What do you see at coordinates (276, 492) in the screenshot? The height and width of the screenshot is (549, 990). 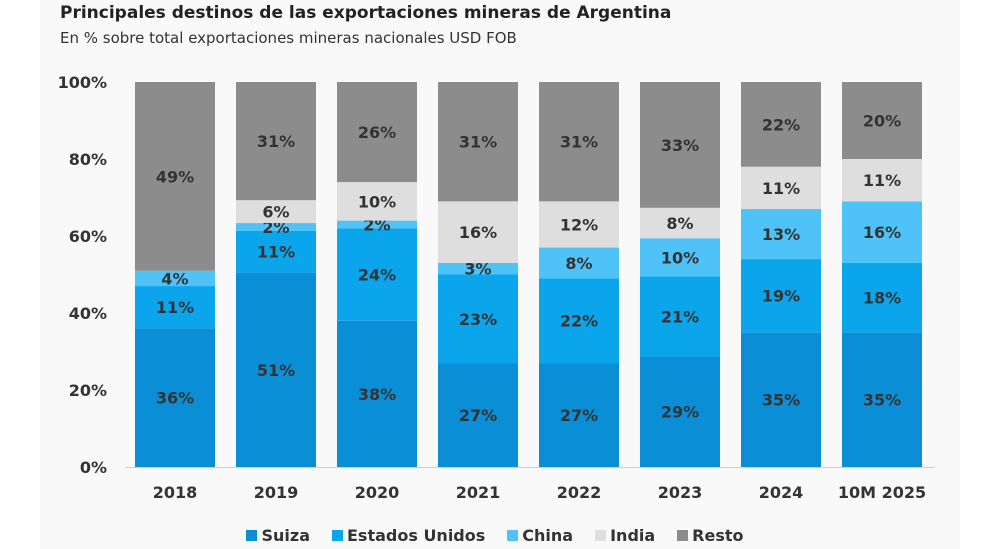 I see `x-tick-label: 2019` at bounding box center [276, 492].